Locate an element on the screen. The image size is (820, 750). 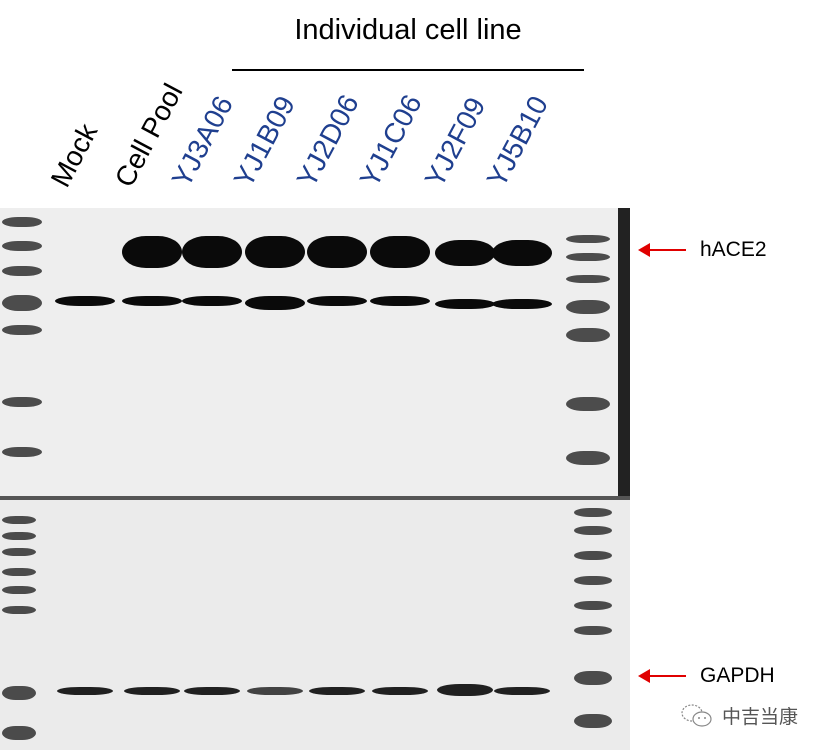
marker-gapdh: GAPDH is located at coordinates (706, 676).